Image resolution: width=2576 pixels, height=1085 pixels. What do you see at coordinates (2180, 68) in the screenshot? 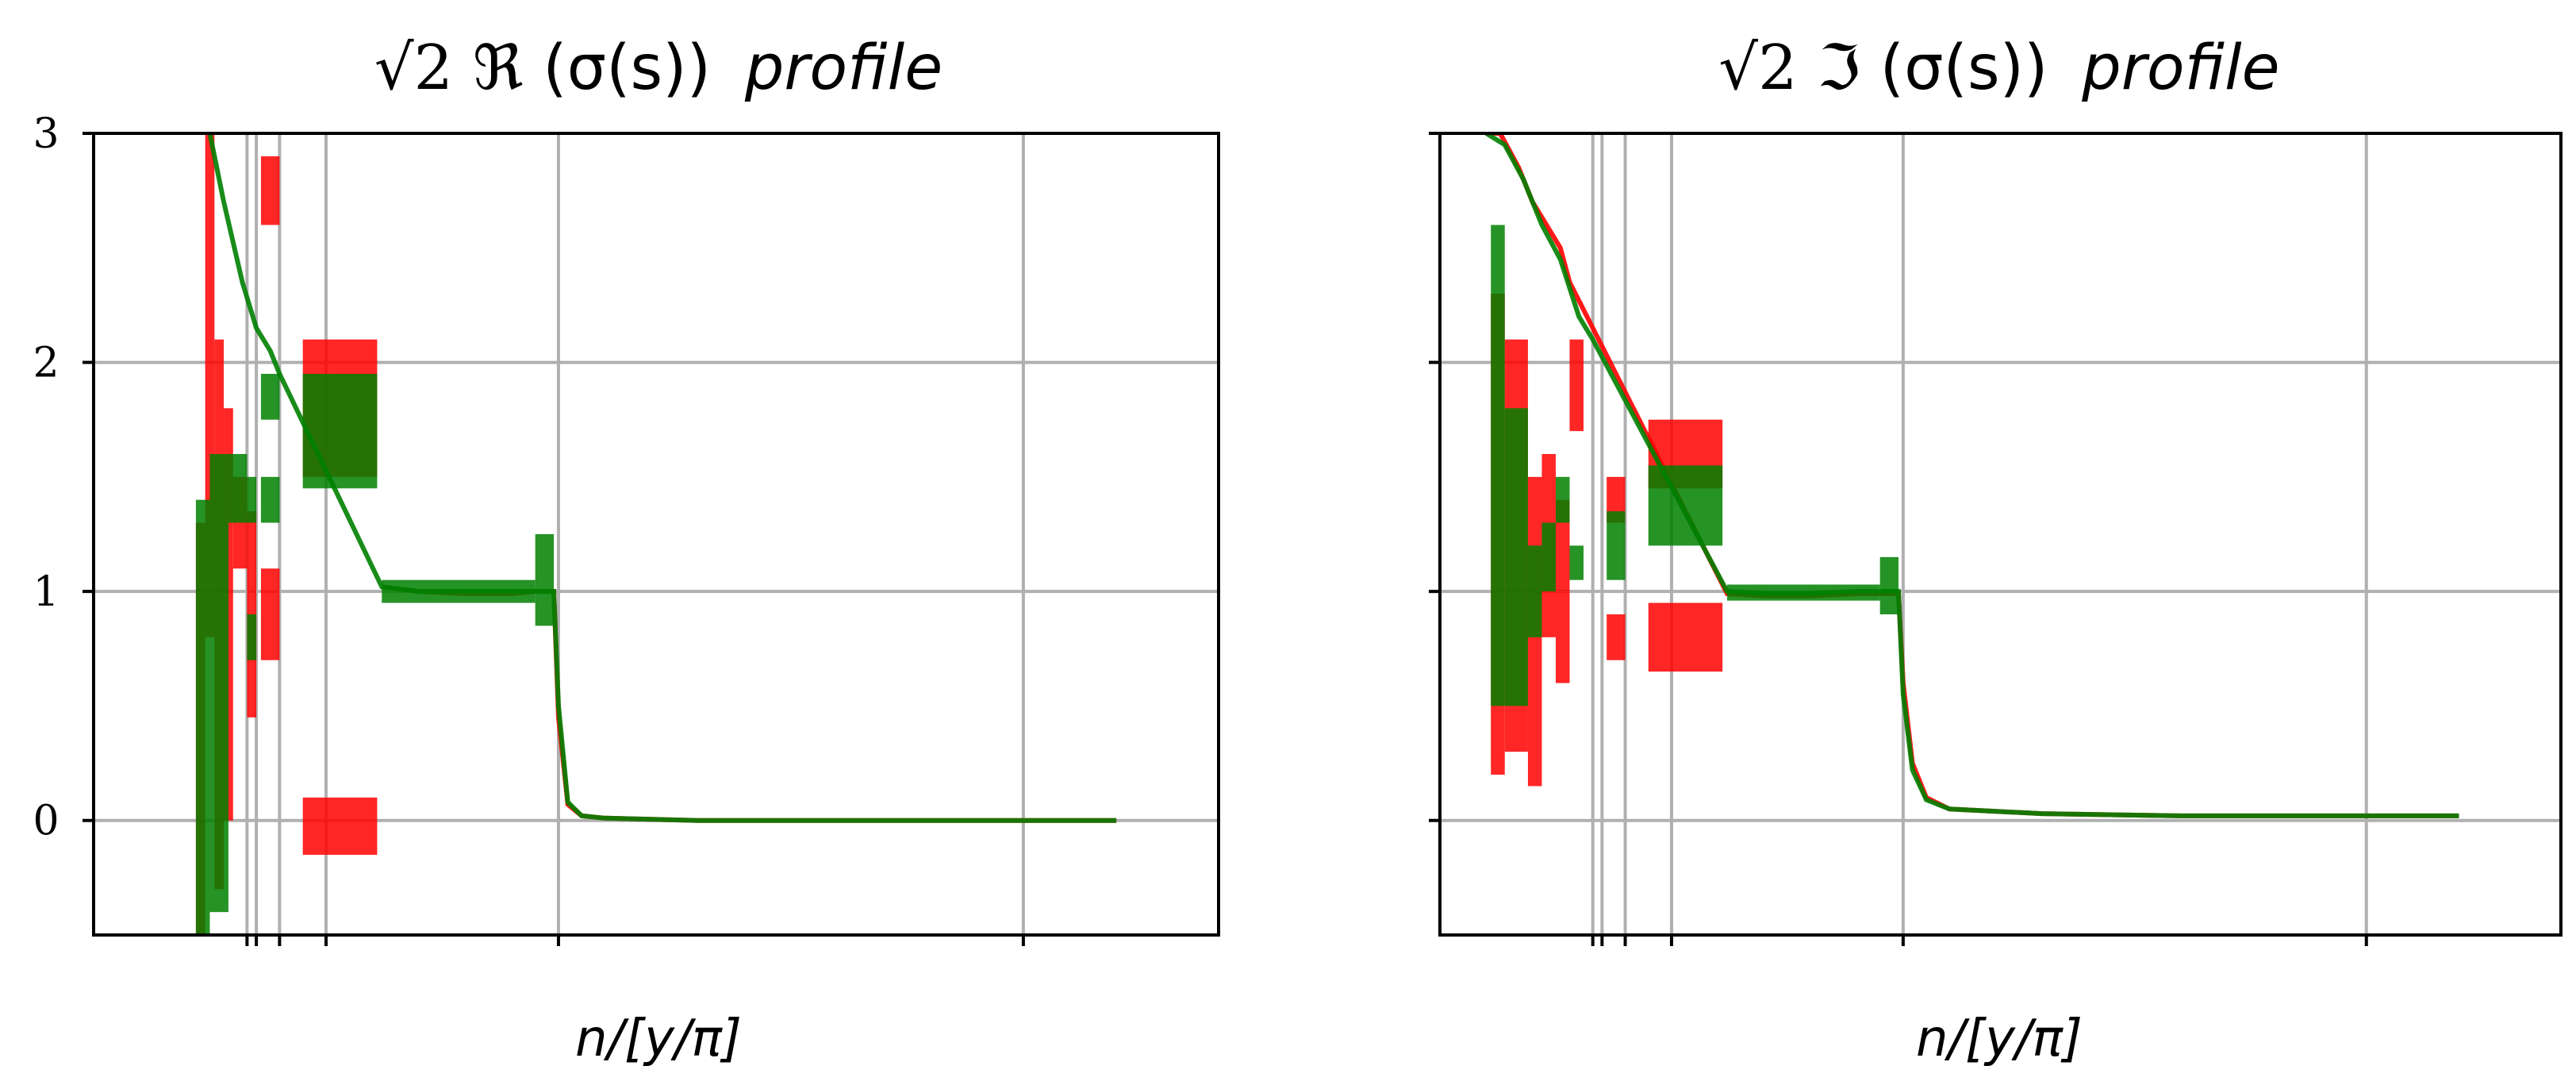
I see `panel-imag-title-suffix: profile` at bounding box center [2180, 68].